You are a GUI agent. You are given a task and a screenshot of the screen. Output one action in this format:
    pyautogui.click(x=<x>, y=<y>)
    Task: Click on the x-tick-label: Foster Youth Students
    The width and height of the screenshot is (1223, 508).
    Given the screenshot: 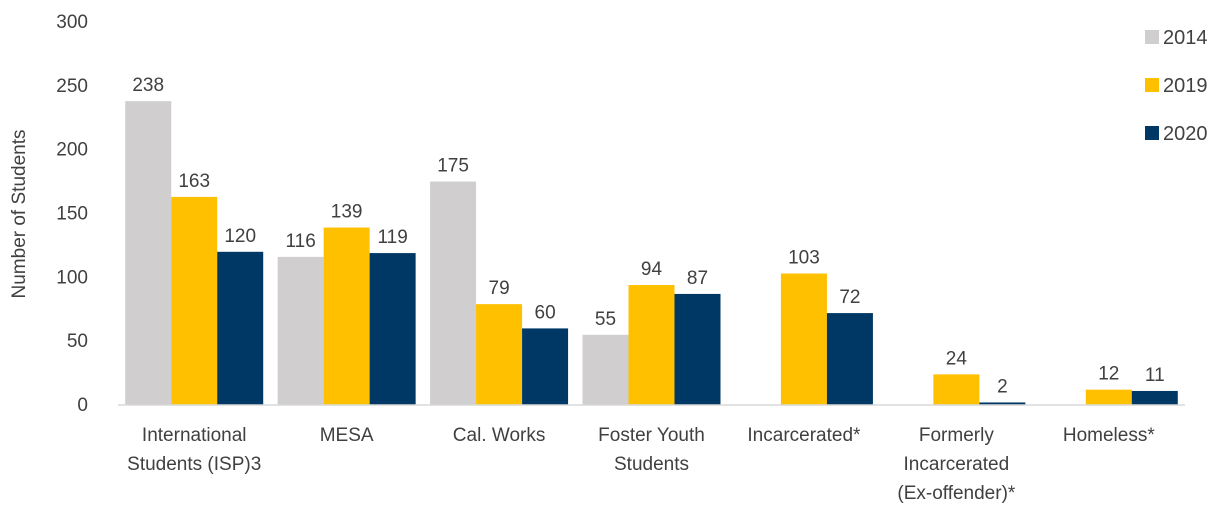 What is the action you would take?
    pyautogui.click(x=651, y=450)
    